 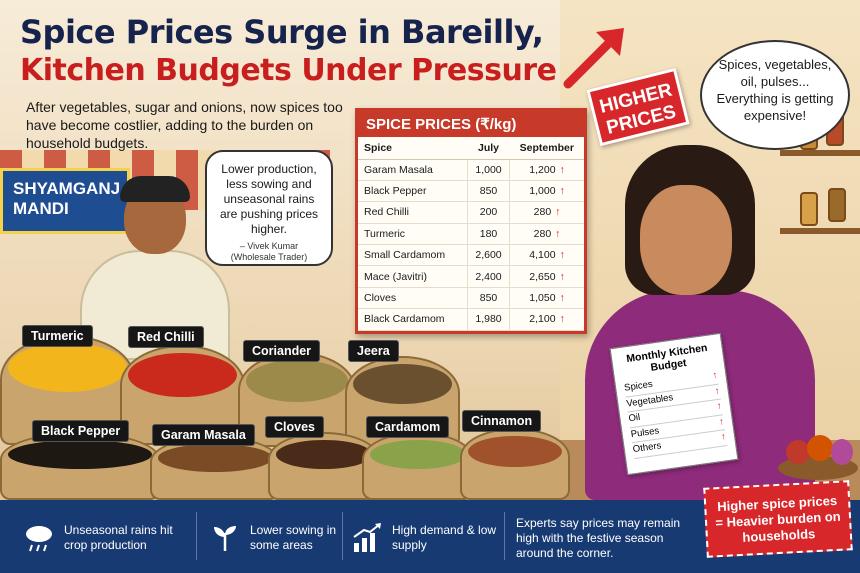 What do you see at coordinates (820, 153) in the screenshot?
I see `kitchen-shelf` at bounding box center [820, 153].